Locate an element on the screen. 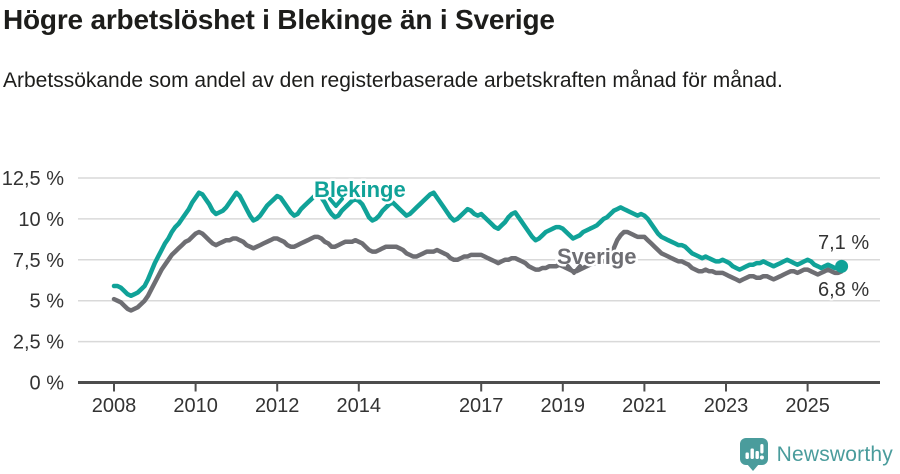 The image size is (900, 474). sverige-value-label: 6,8 % is located at coordinates (843, 290).